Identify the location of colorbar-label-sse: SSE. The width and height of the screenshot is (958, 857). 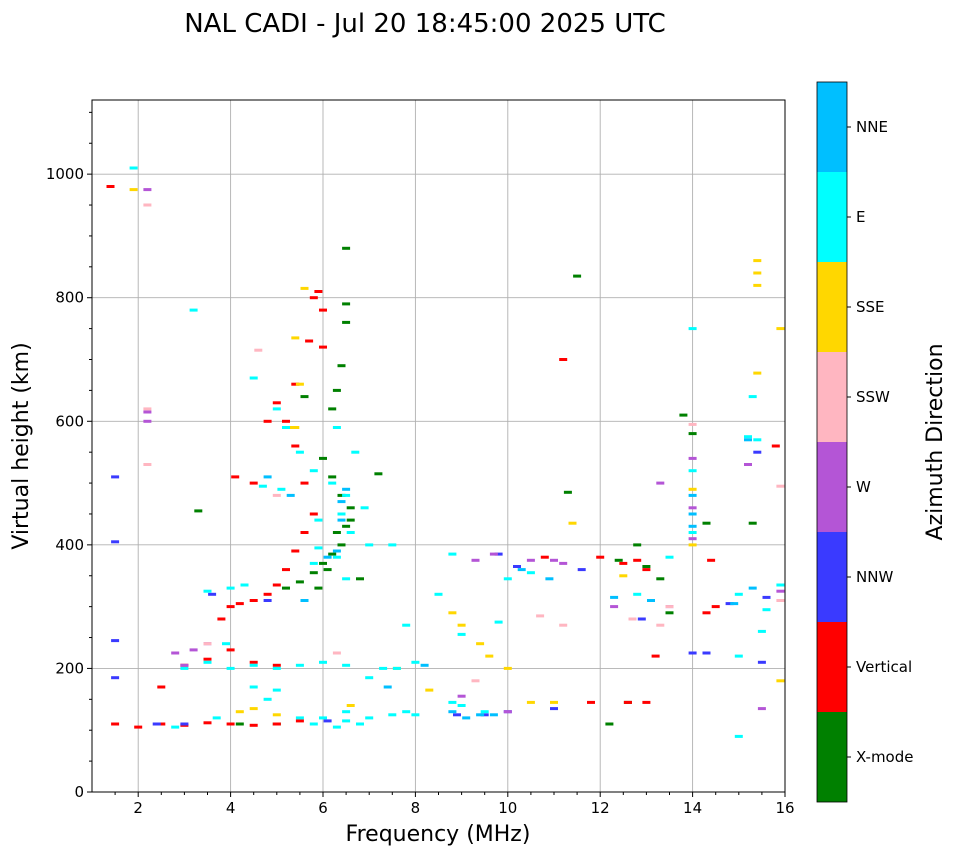
(870, 307).